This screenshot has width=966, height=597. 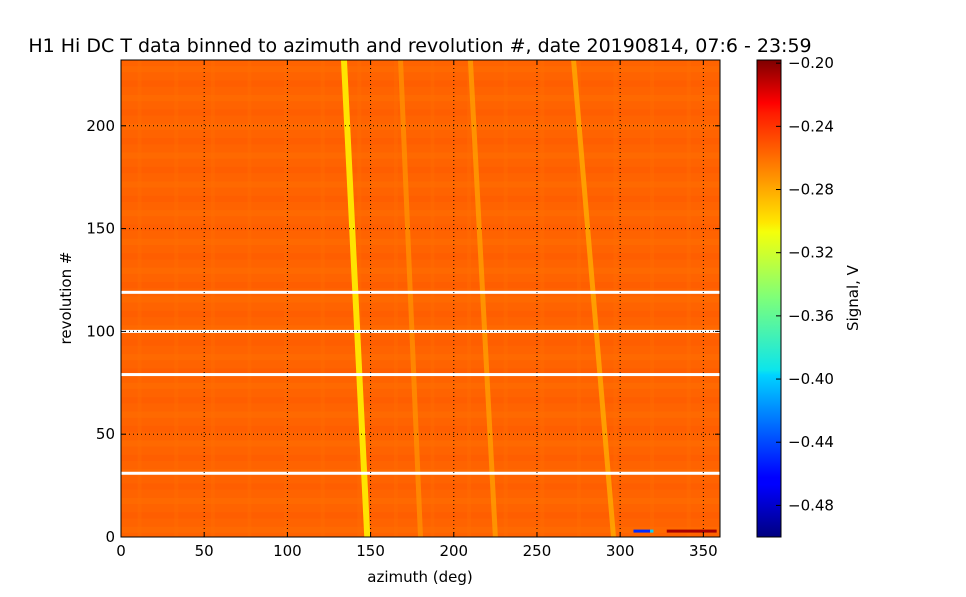 What do you see at coordinates (769, 298) in the screenshot?
I see `colorbar` at bounding box center [769, 298].